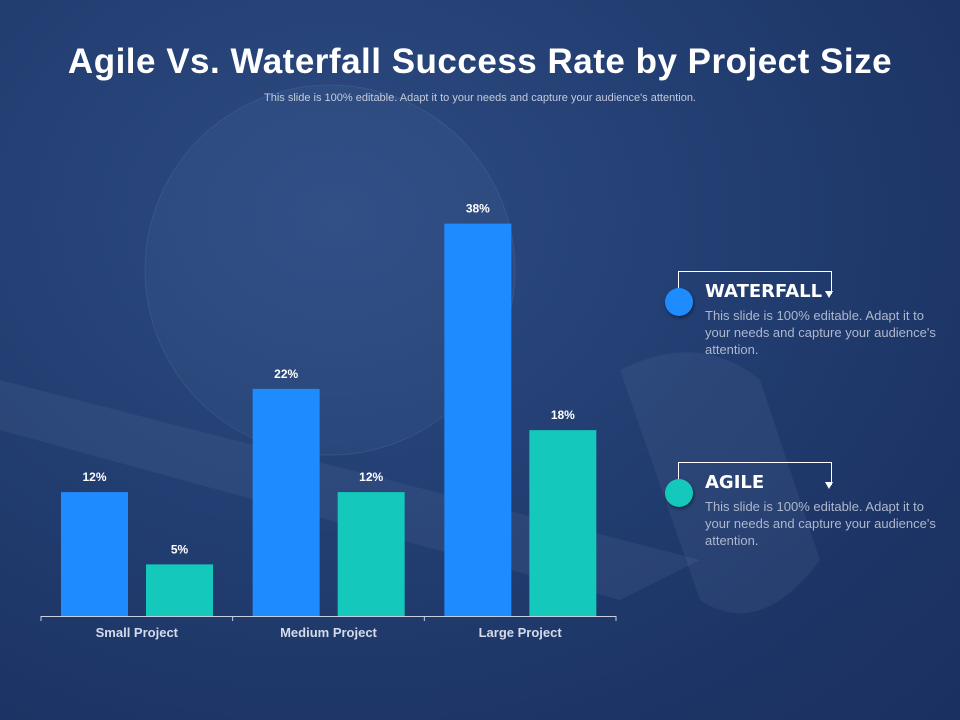  Describe the element at coordinates (735, 482) in the screenshot. I see `legend-name: AGILE` at that location.